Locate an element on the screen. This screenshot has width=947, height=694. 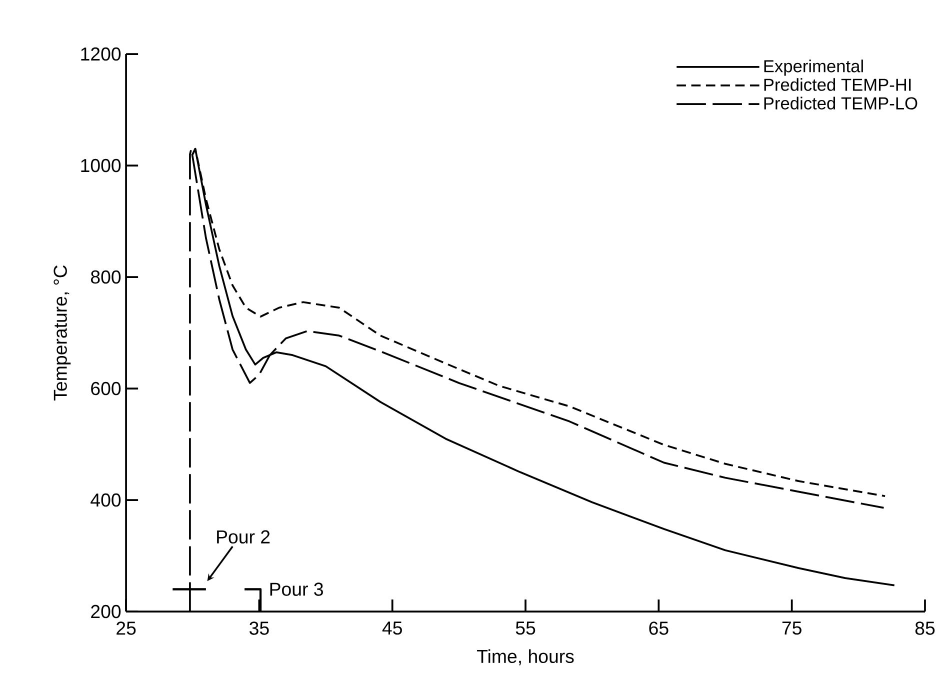
y-tick-label: 1000 is located at coordinates (101, 165).